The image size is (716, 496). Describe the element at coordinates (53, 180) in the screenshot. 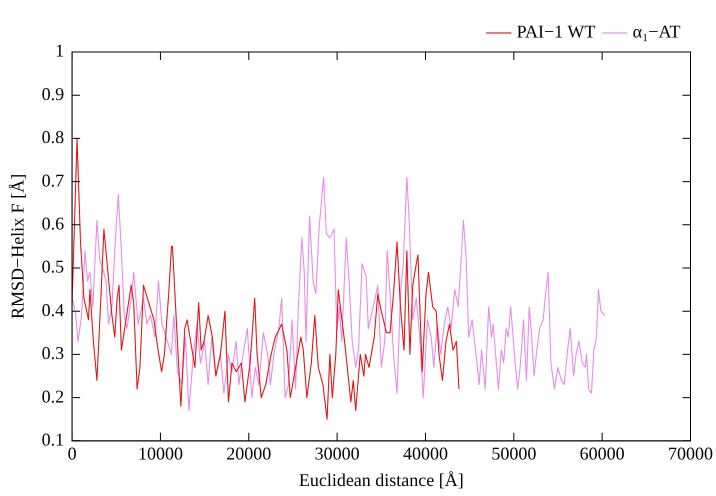

I see `y-tick-label: 0.7` at that location.